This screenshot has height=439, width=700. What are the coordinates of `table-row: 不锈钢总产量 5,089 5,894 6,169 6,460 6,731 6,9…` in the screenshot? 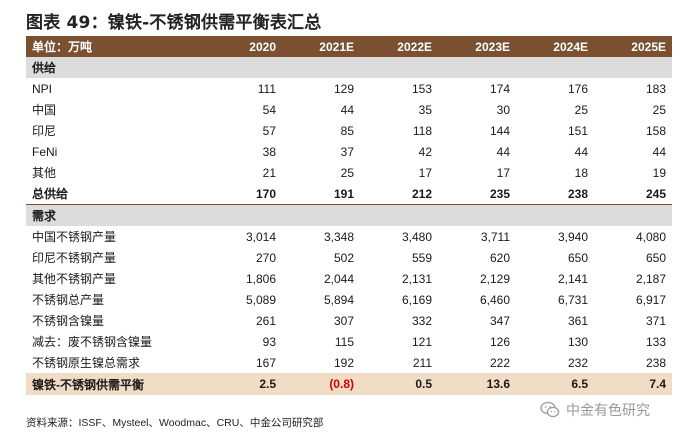 It's located at (349, 299).